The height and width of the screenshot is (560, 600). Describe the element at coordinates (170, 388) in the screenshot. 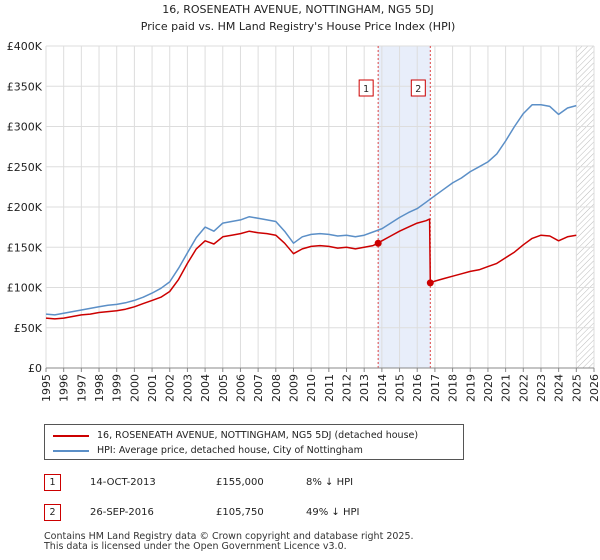

I see `x-tick-label: 2002` at that location.